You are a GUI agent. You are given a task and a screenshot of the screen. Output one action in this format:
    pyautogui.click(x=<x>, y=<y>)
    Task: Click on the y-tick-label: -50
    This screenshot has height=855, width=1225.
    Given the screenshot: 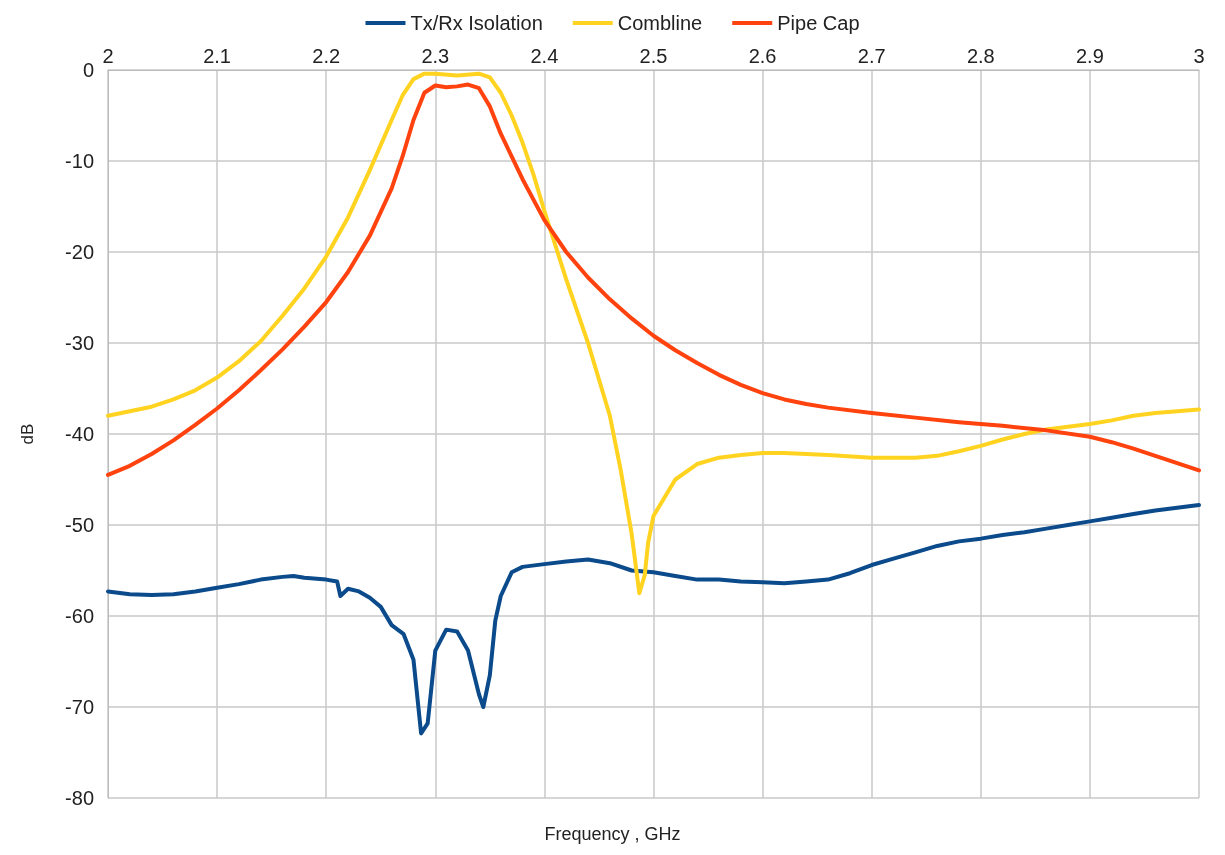 What is the action you would take?
    pyautogui.click(x=79, y=525)
    